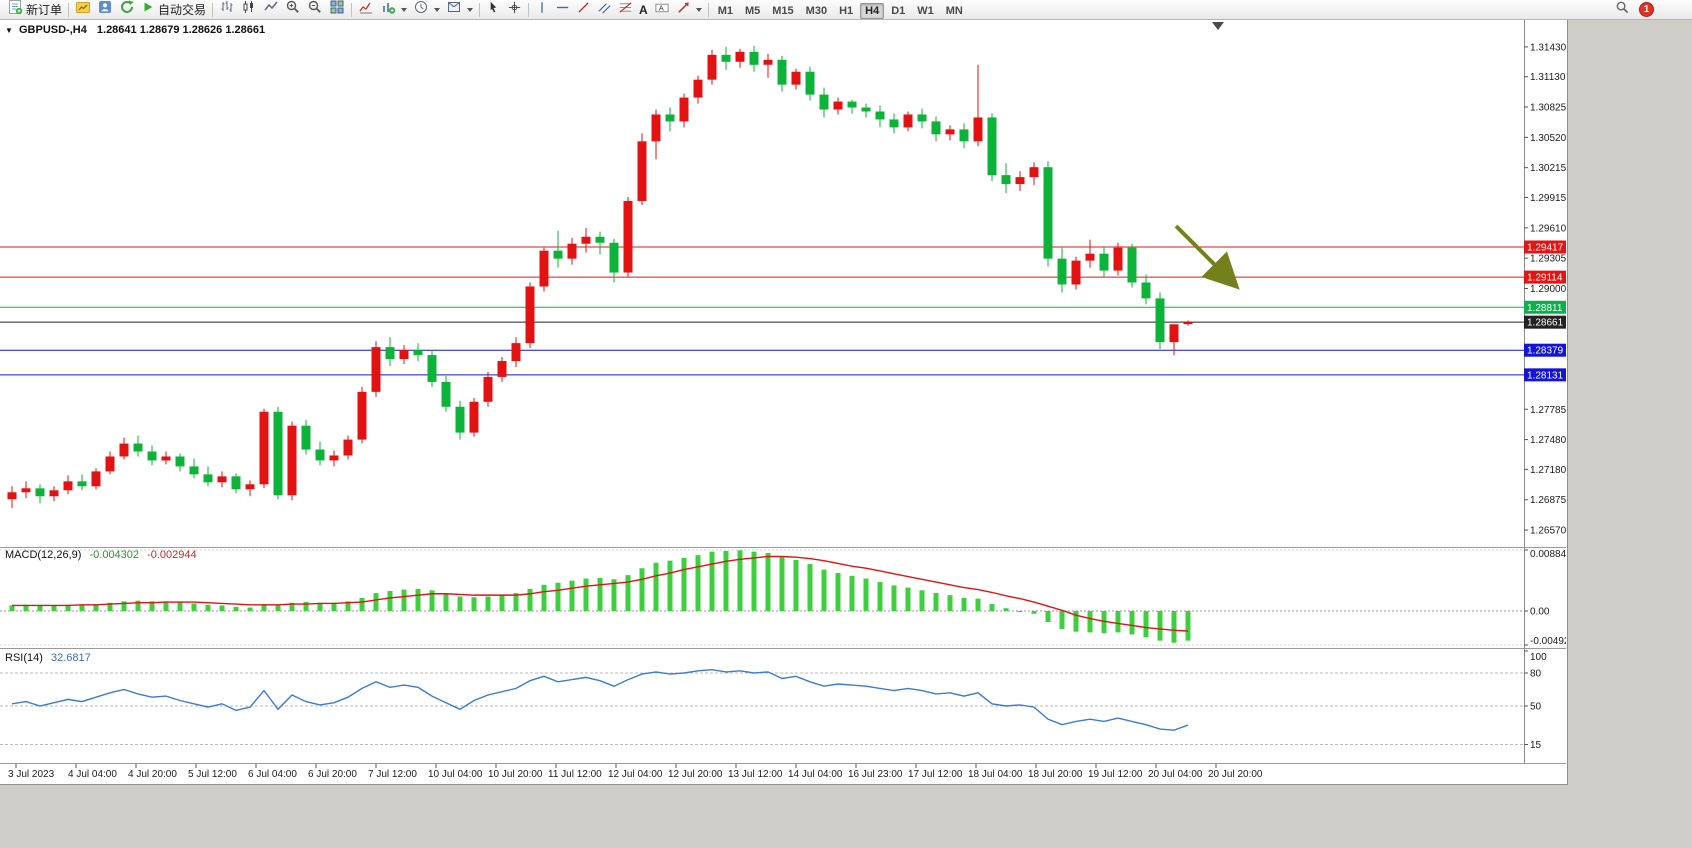 This screenshot has height=848, width=1692. I want to click on svg-text: 20 Jul 04:00, so click(1175, 774).